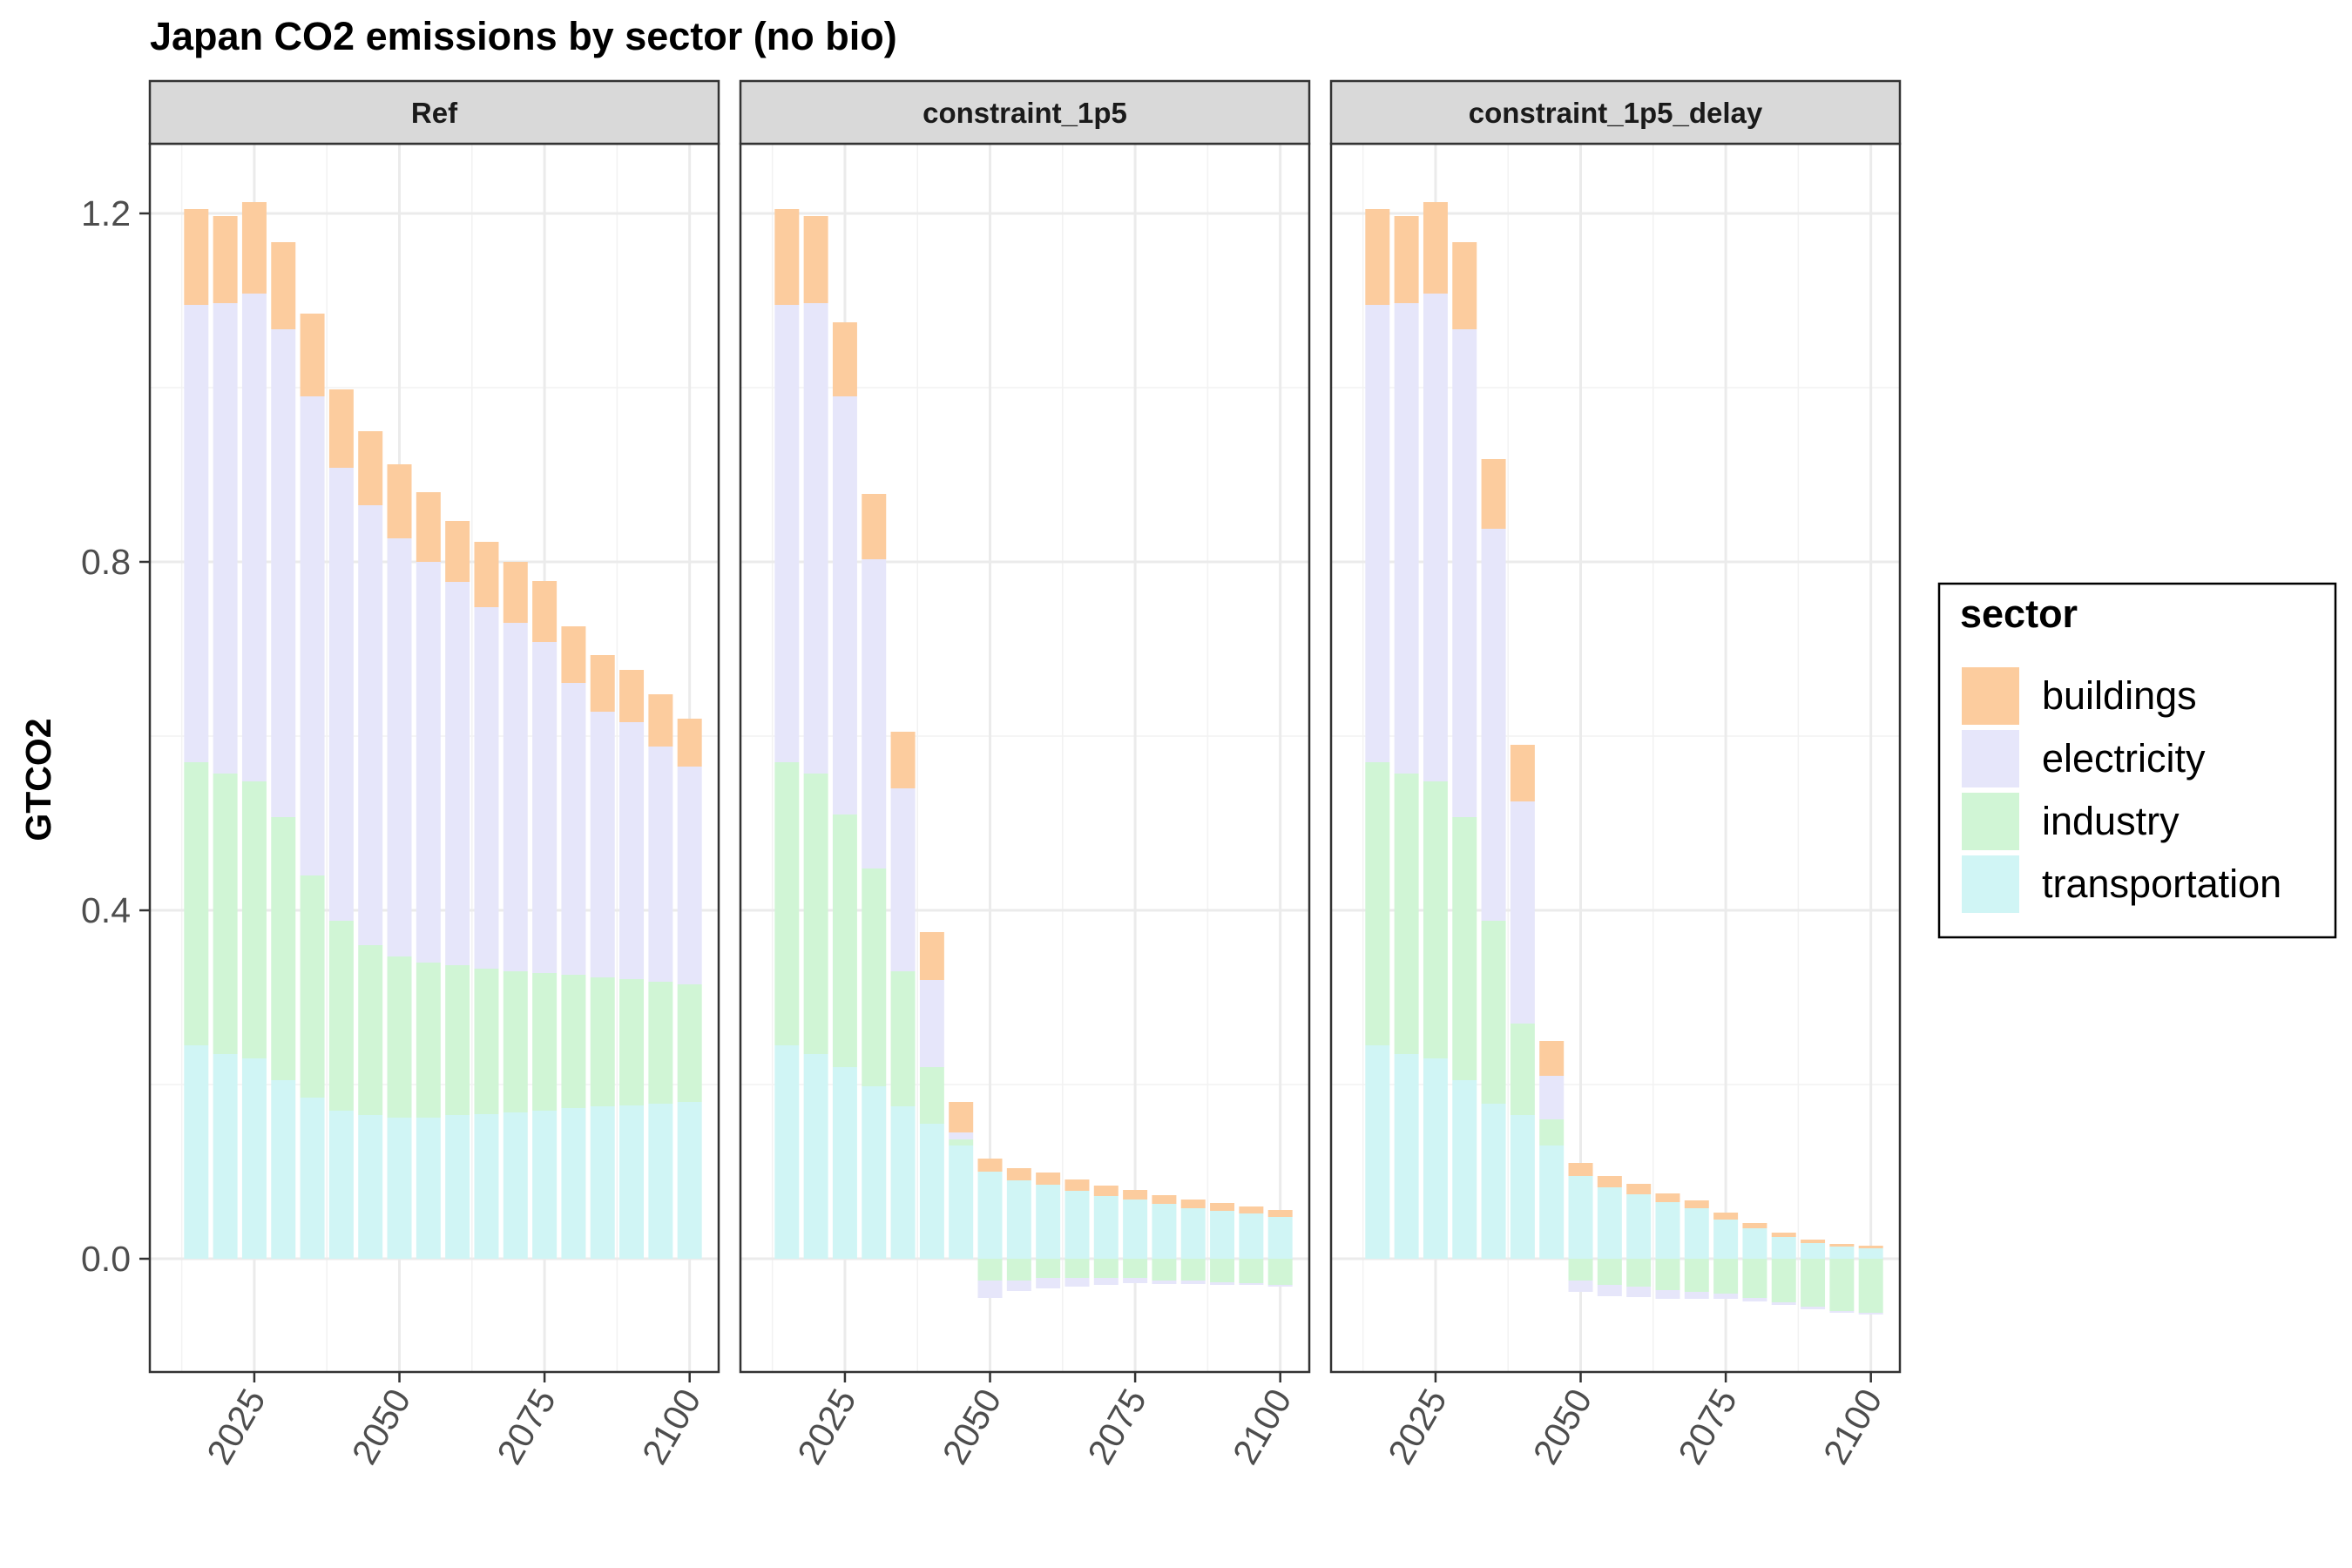  What do you see at coordinates (1852, 1427) in the screenshot?
I see `x-tick-label: 2100` at bounding box center [1852, 1427].